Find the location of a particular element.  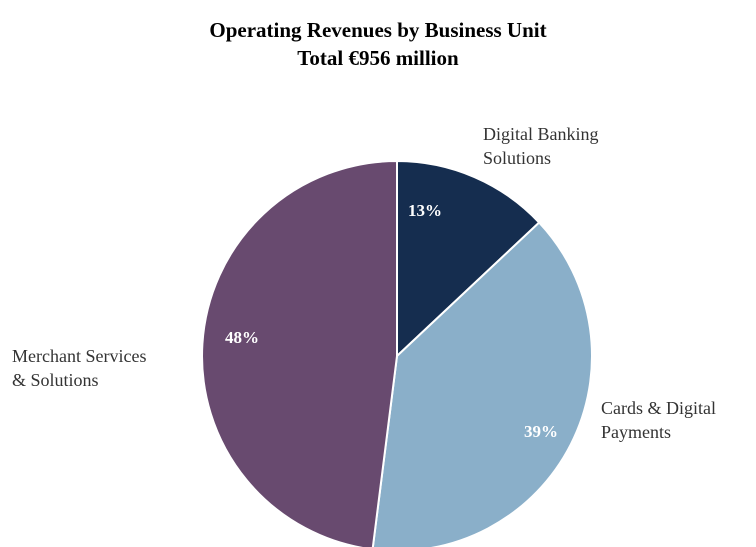

category-label-line: & Solutions is located at coordinates (55, 380).